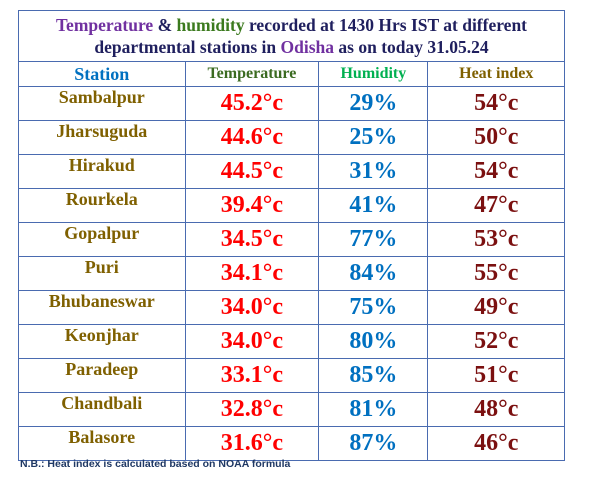  What do you see at coordinates (252, 74) in the screenshot?
I see `header-temperature: Temperature` at bounding box center [252, 74].